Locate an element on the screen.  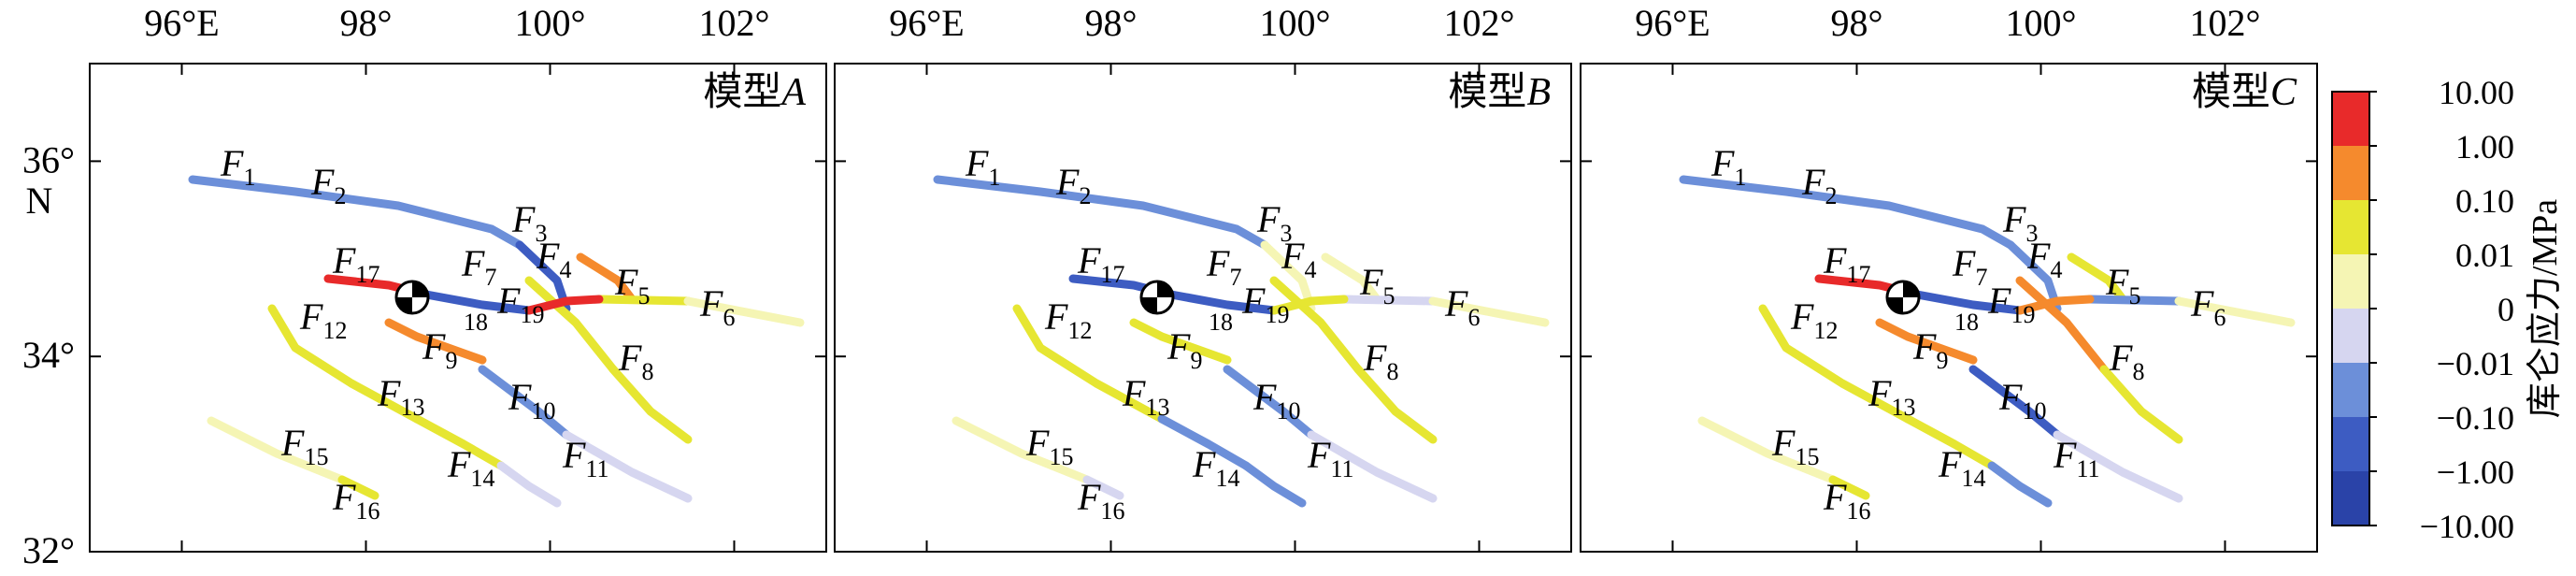
fault-label: F12 is located at coordinates (1814, 319).